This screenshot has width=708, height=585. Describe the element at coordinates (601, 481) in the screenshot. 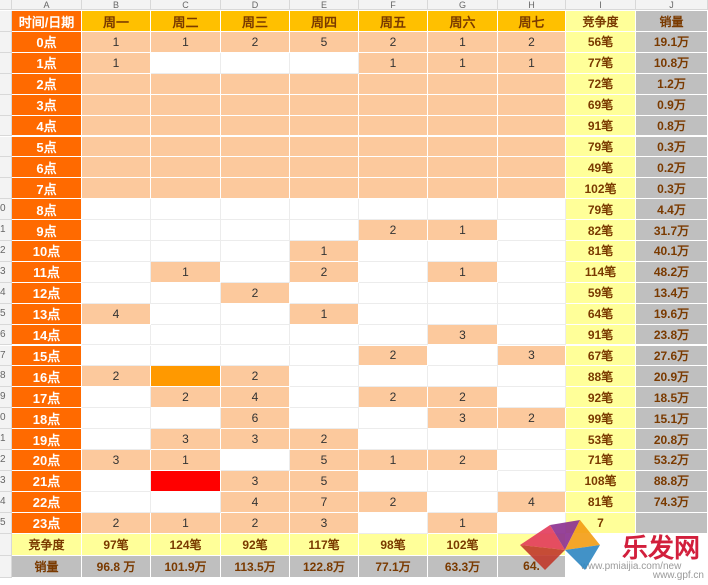

I see `competition-cell: 108笔` at that location.